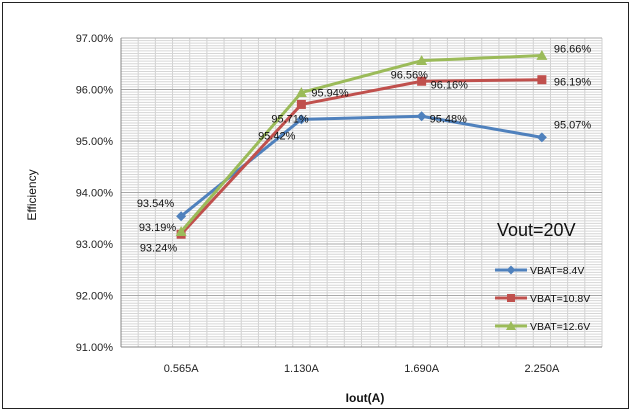 The height and width of the screenshot is (413, 633). I want to click on legend-label: VBAT=8.4V, so click(557, 271).